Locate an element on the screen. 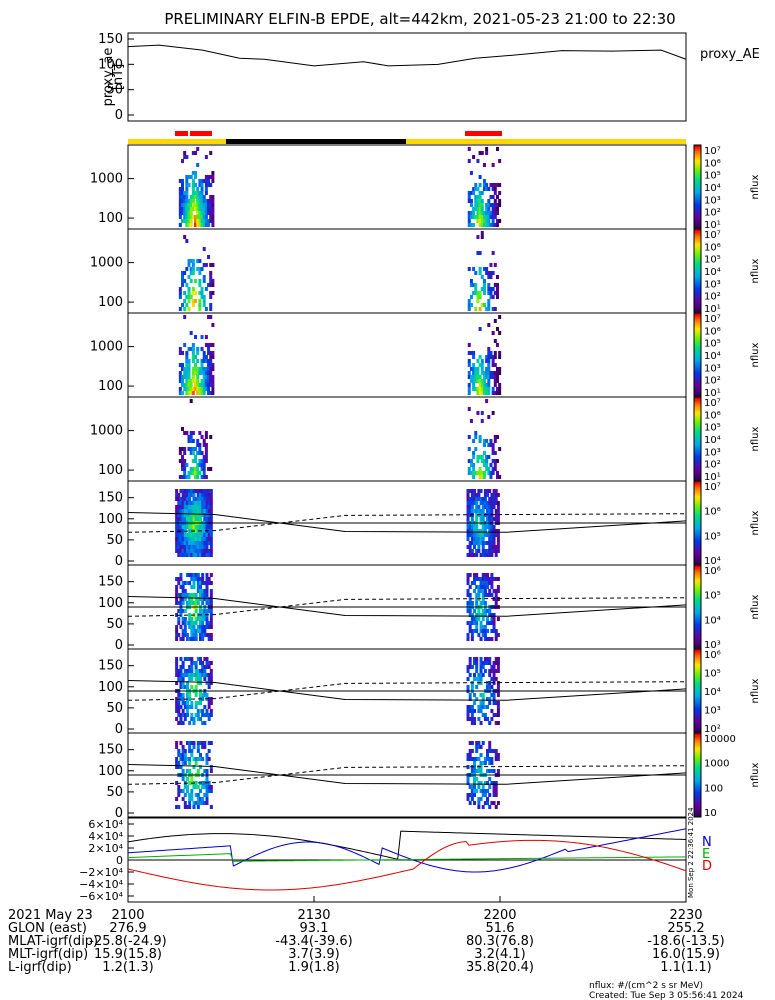 This screenshot has height=1000, width=775. loss-cone-line is located at coordinates (407, 774).